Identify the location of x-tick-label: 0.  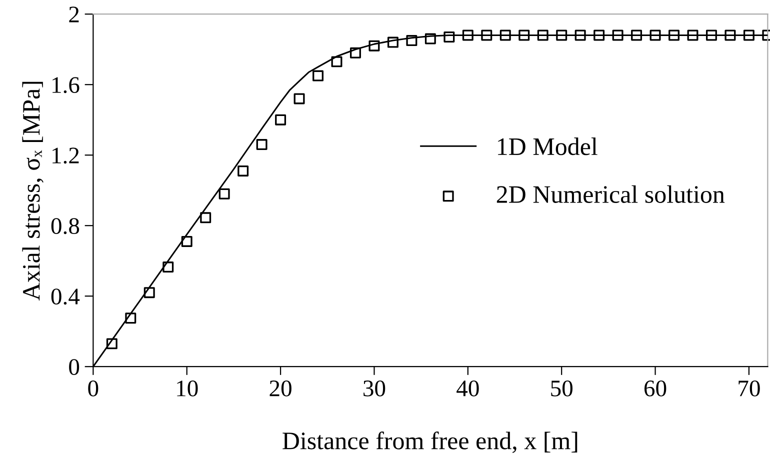
(93, 388).